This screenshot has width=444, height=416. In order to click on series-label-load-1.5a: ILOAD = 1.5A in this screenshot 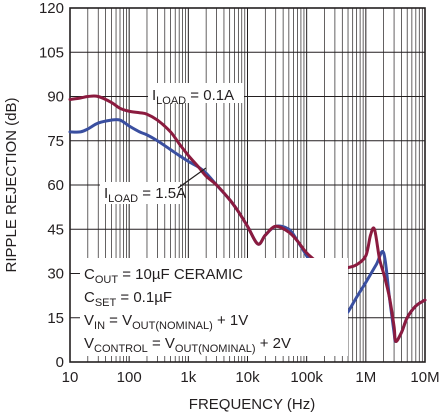, I will do `click(153, 186)`.